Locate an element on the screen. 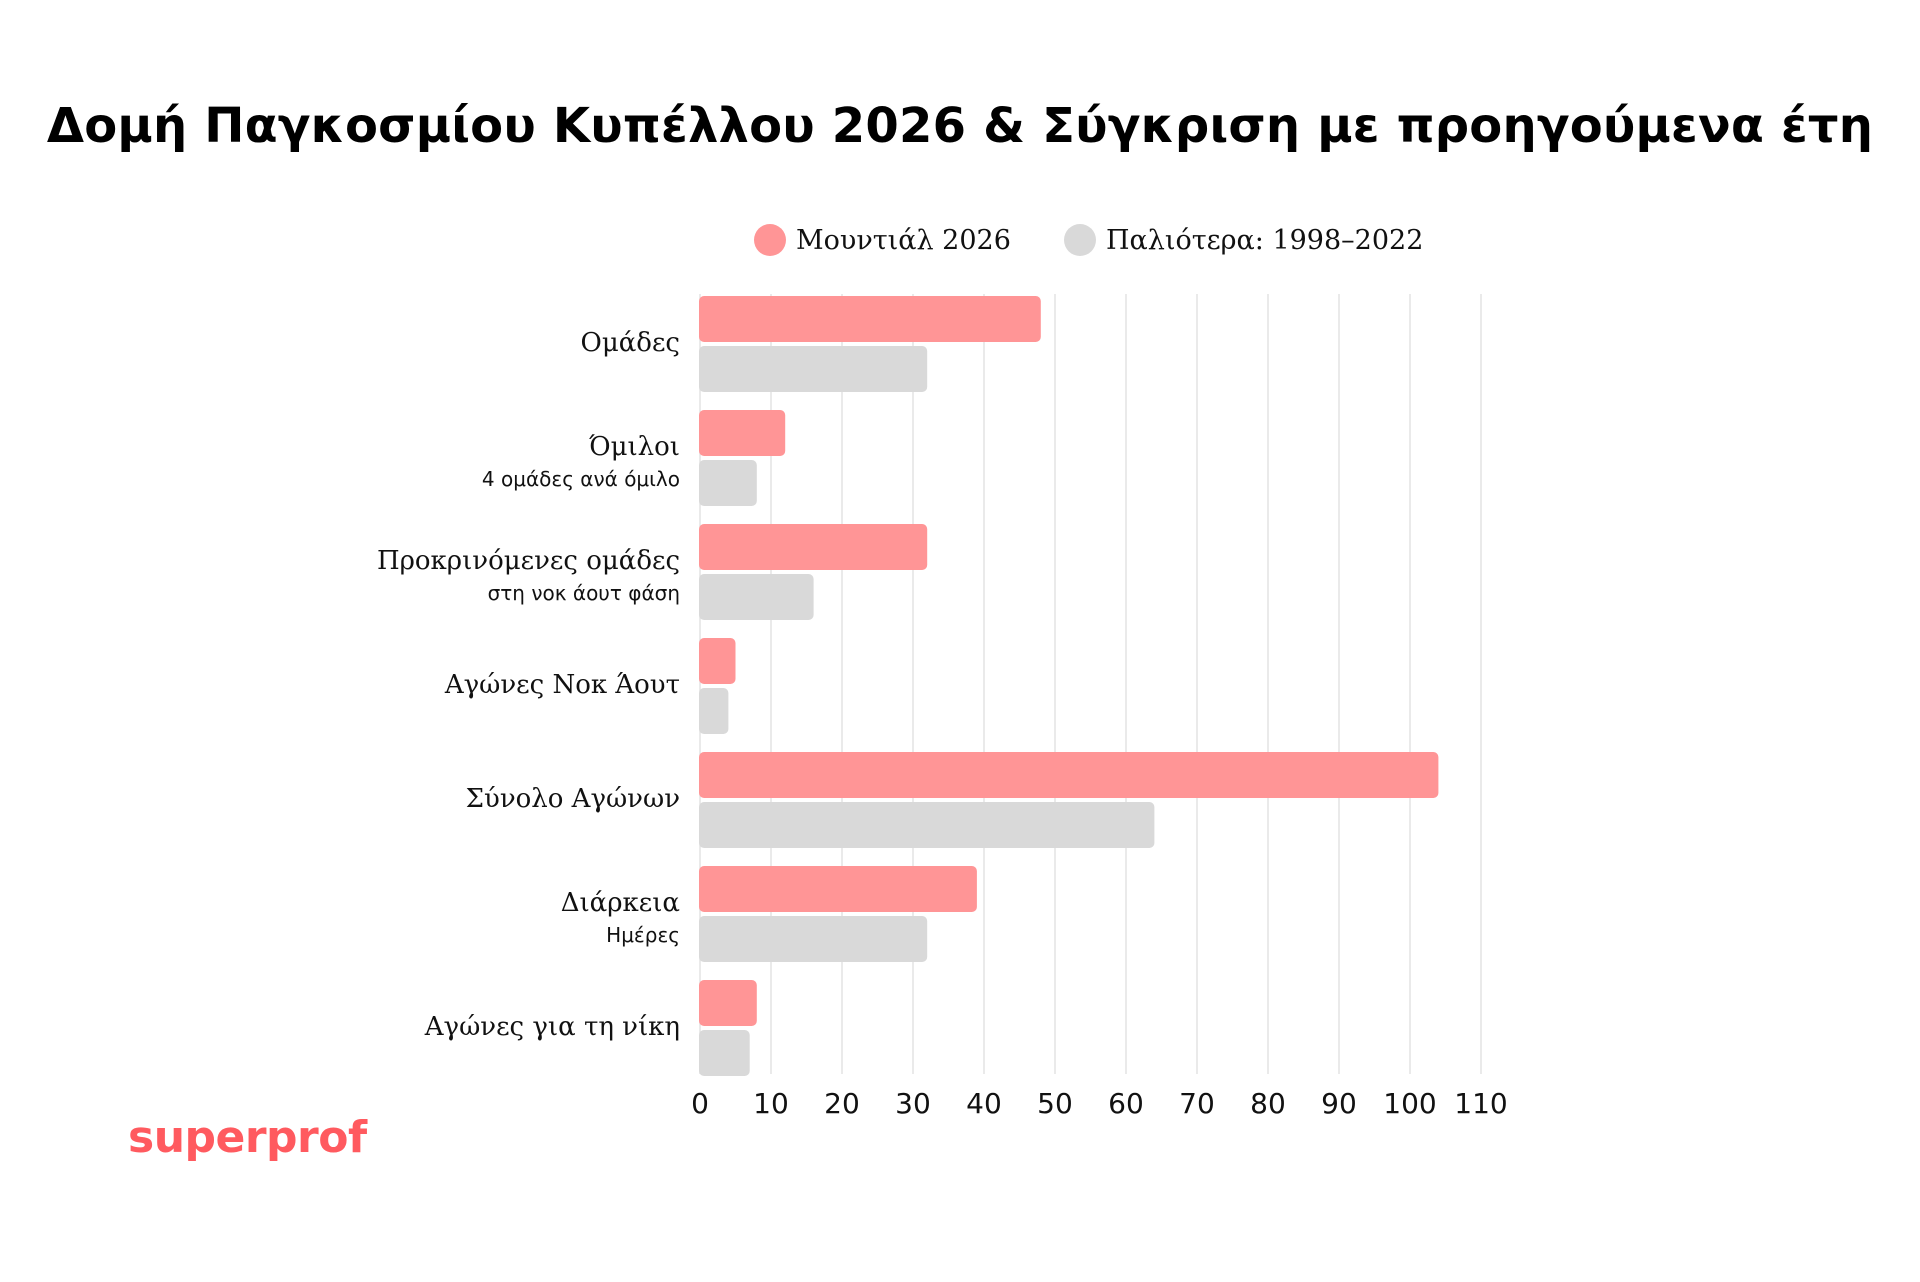 The image size is (1920, 1282). x-tick-label-10: 10 is located at coordinates (771, 1103).